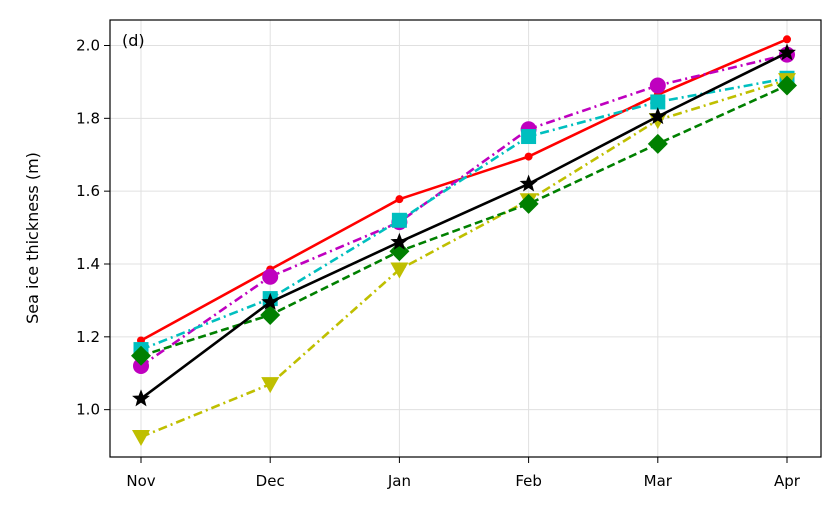 Image resolution: width=840 pixels, height=520 pixels. I want to click on y-tick-label: 1.0, so click(88, 410).